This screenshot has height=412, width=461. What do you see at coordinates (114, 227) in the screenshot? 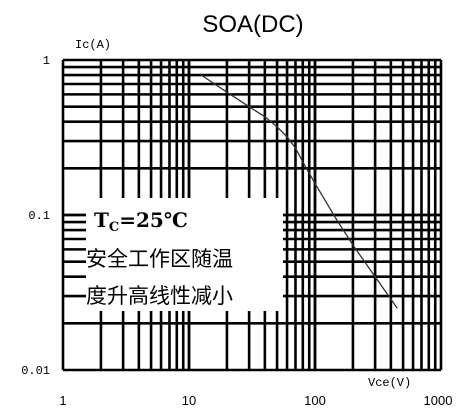
I see `annotation-condition-sub: C` at bounding box center [114, 227].